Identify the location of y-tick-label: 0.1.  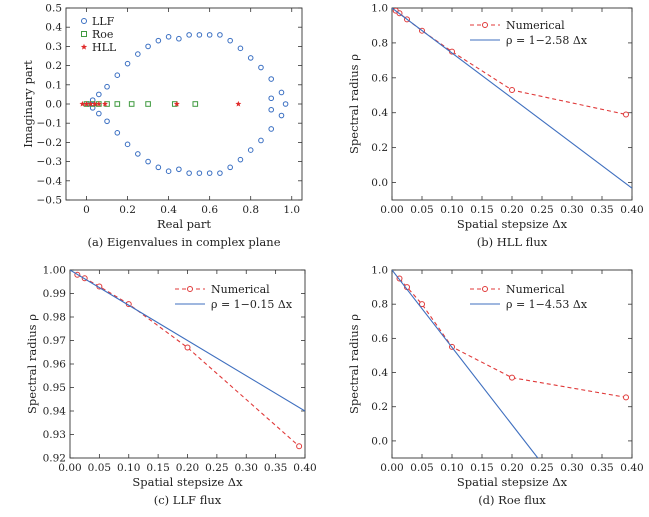
(53, 85).